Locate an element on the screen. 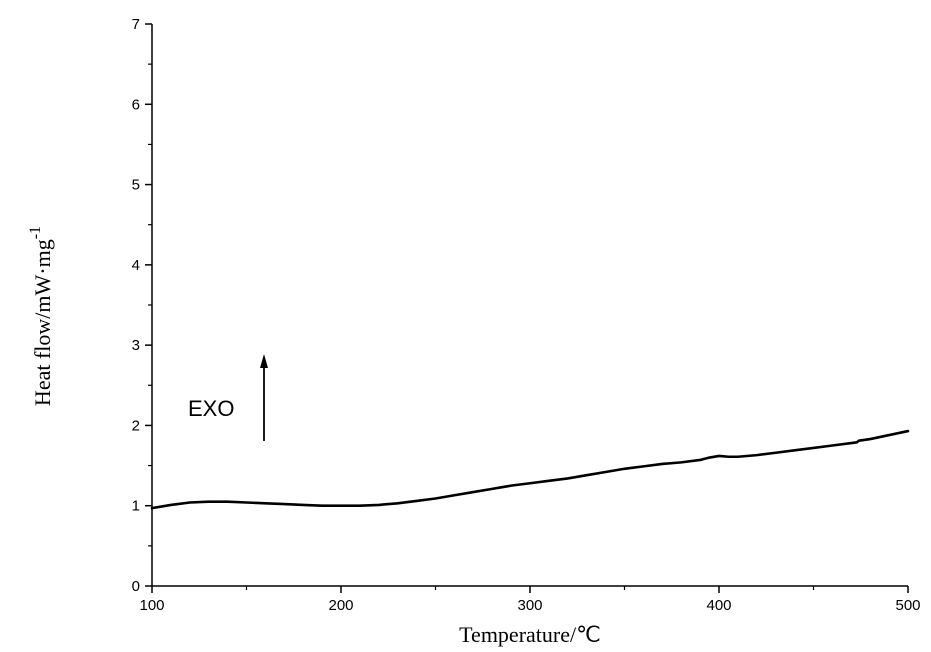 The image size is (931, 652). y-tick-label: 7 is located at coordinates (136, 24).